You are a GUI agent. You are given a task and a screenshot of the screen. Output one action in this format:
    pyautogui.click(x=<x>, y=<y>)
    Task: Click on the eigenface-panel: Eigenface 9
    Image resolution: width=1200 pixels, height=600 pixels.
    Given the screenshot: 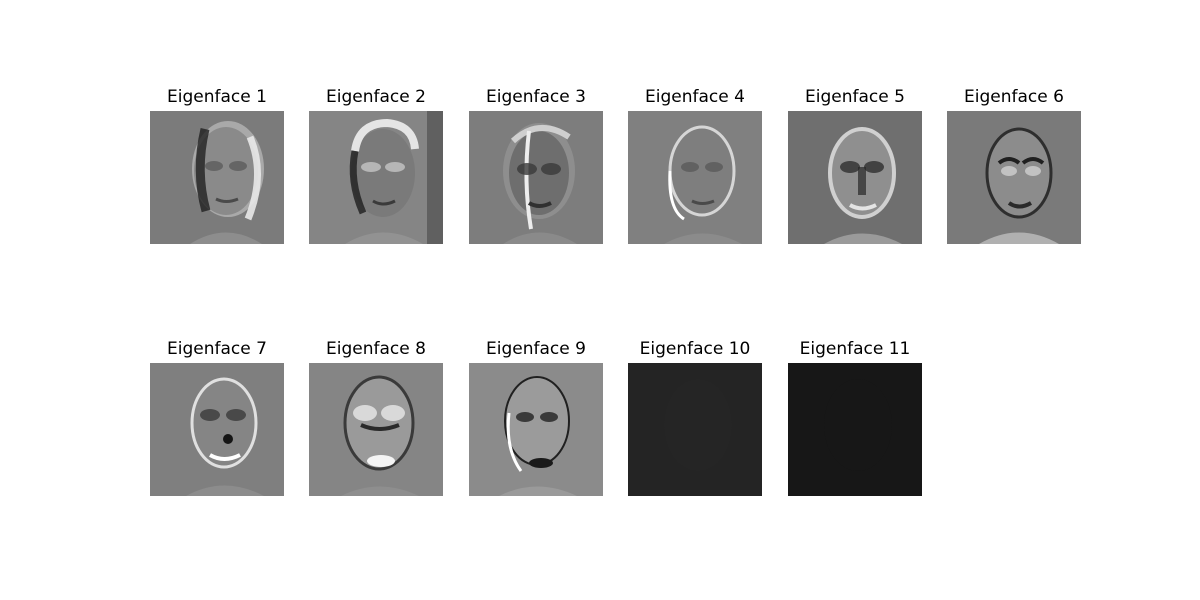 What is the action you would take?
    pyautogui.click(x=536, y=417)
    